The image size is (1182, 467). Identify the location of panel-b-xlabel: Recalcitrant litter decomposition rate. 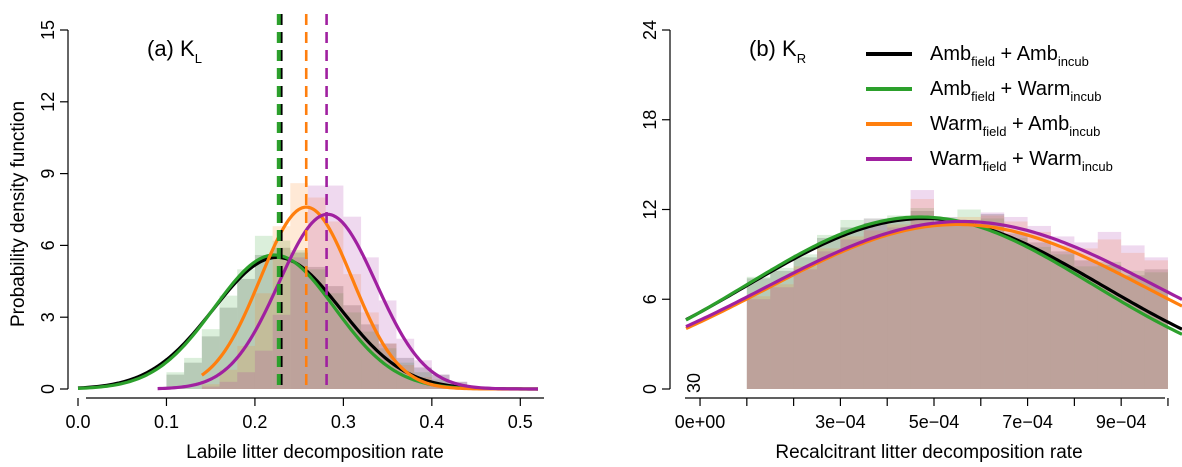
(928, 452).